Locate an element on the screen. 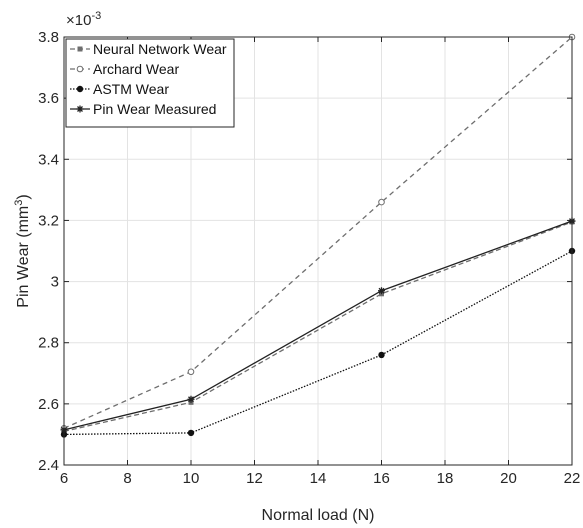  y-tick-label: 2.8 is located at coordinates (48, 343).